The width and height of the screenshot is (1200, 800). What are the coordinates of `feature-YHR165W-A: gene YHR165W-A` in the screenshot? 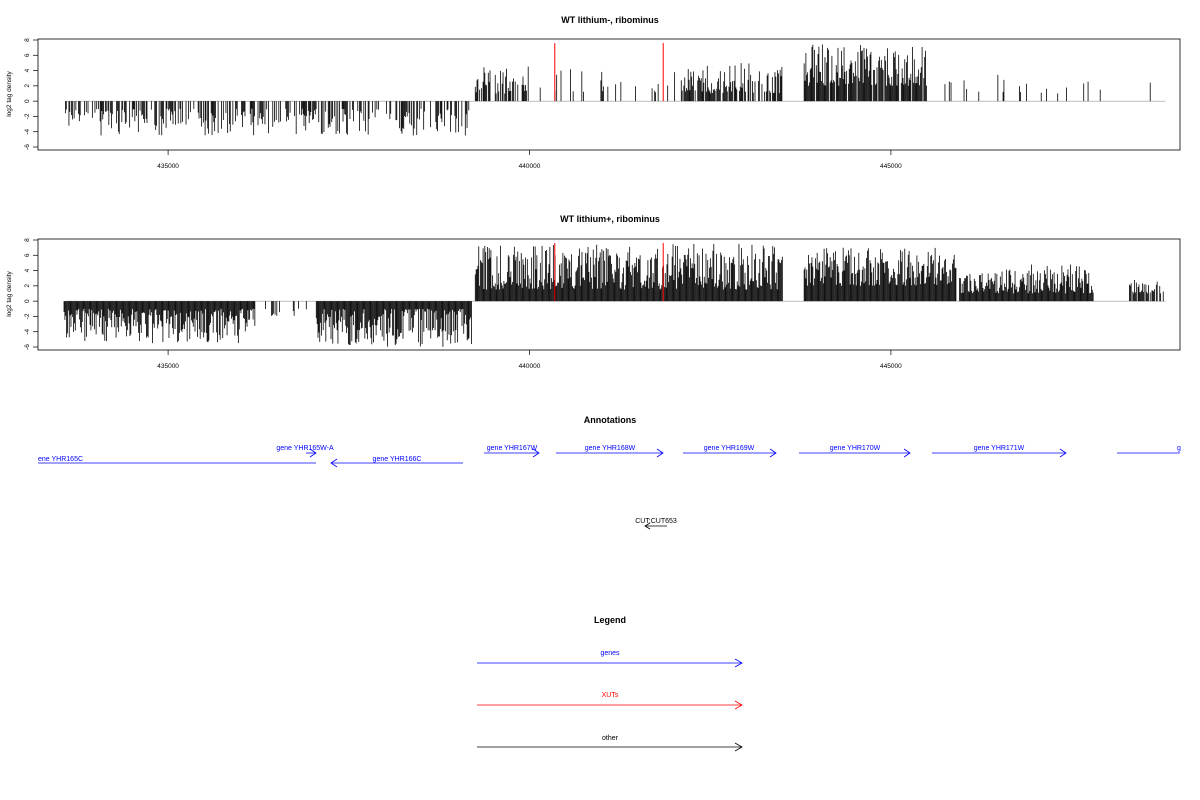 It's located at (305, 451).